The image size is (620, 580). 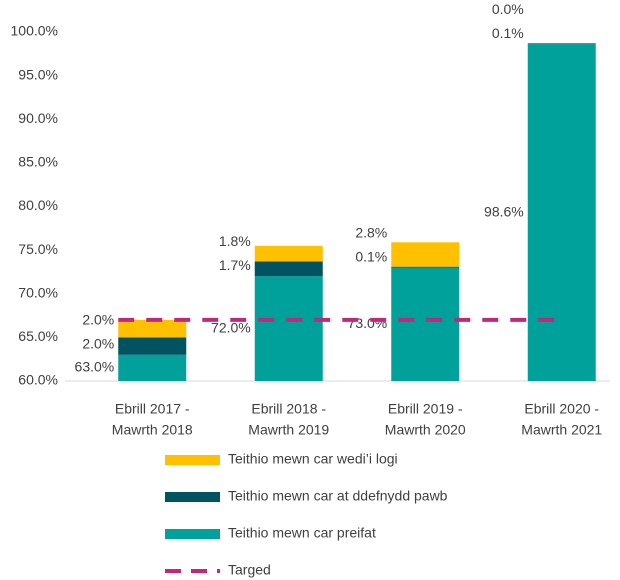 I want to click on y-tick-label: 70.0%, so click(x=38, y=292).